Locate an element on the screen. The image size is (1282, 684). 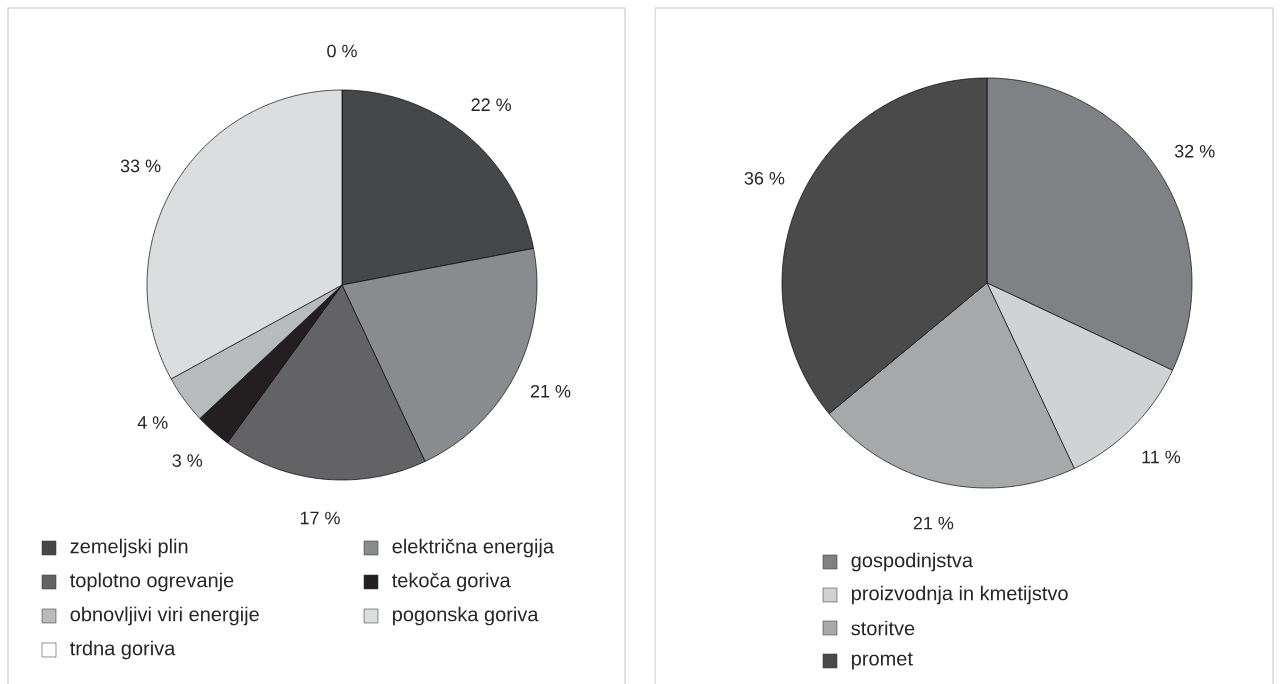
legend-label: promet is located at coordinates (882, 661).